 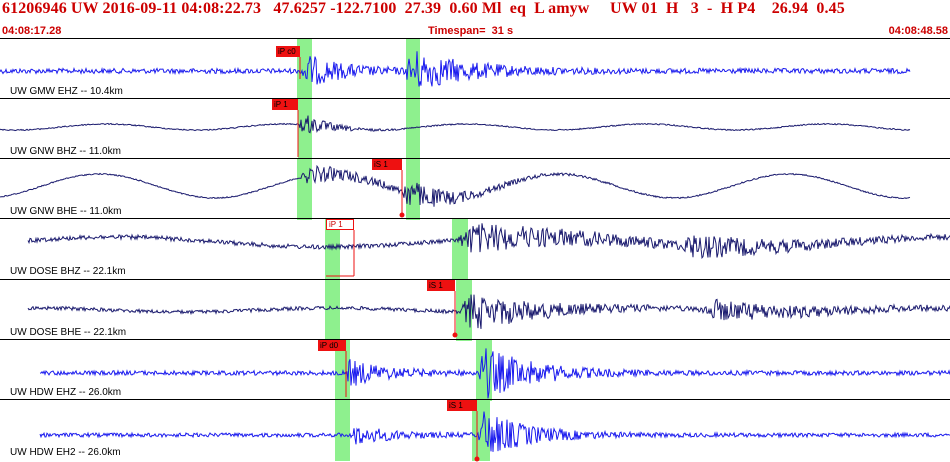 I want to click on station-label: UW DOSE BHZ -- 22.1km, so click(x=68, y=271).